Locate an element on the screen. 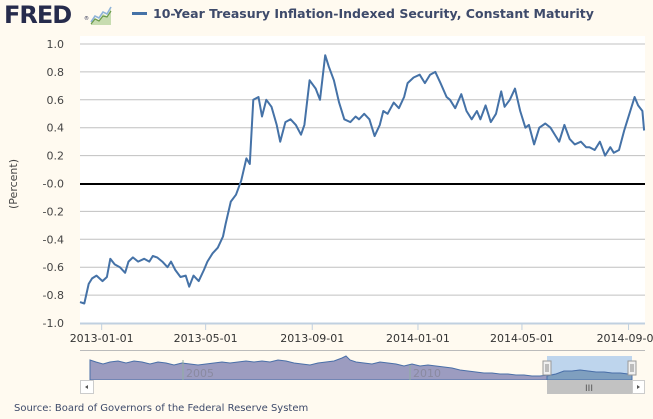 The height and width of the screenshot is (419, 653). y-tick-label: 0.6 is located at coordinates (56, 100).